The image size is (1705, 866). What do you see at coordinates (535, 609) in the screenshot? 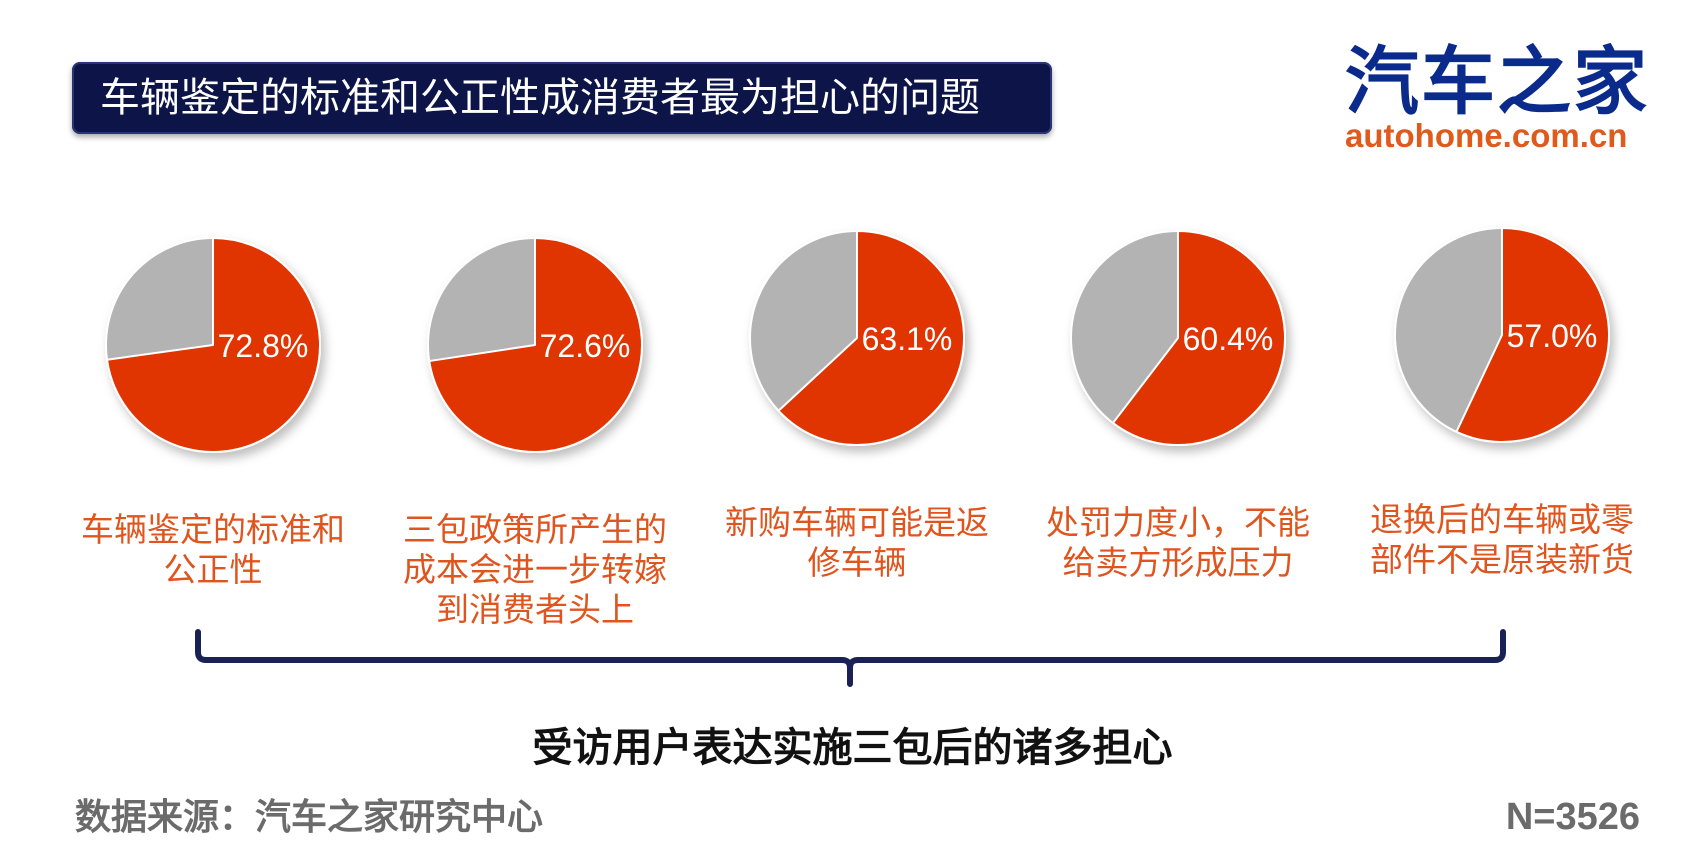
I see `pie-category-label-line: 到消费者头上` at bounding box center [535, 609].